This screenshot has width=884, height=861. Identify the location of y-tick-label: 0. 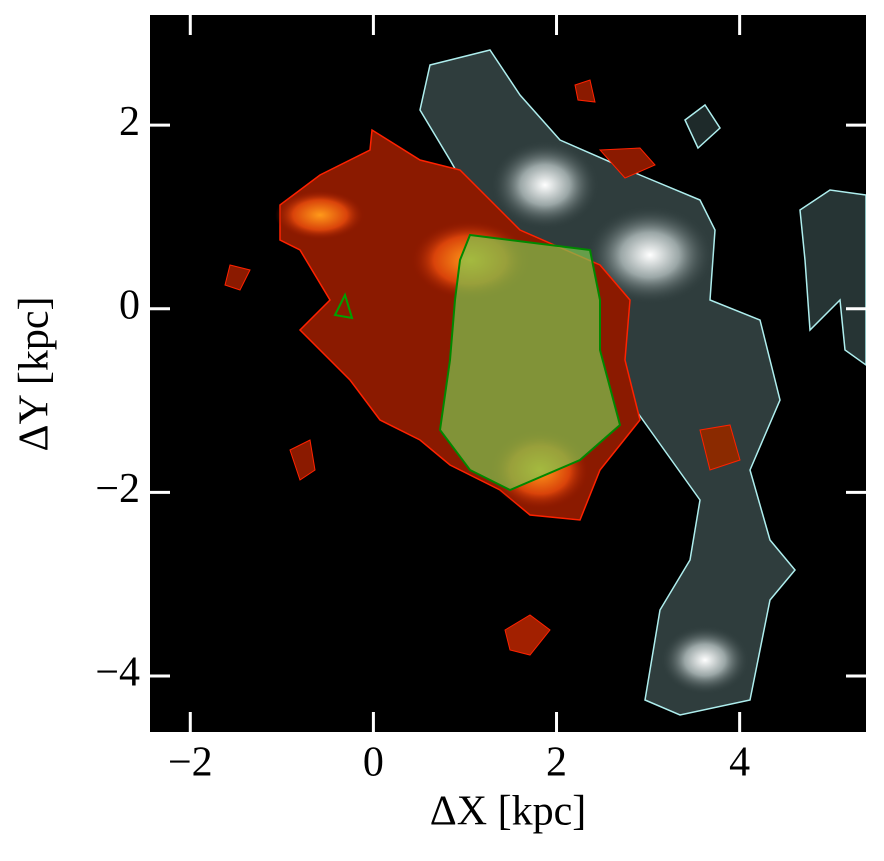
(129, 305).